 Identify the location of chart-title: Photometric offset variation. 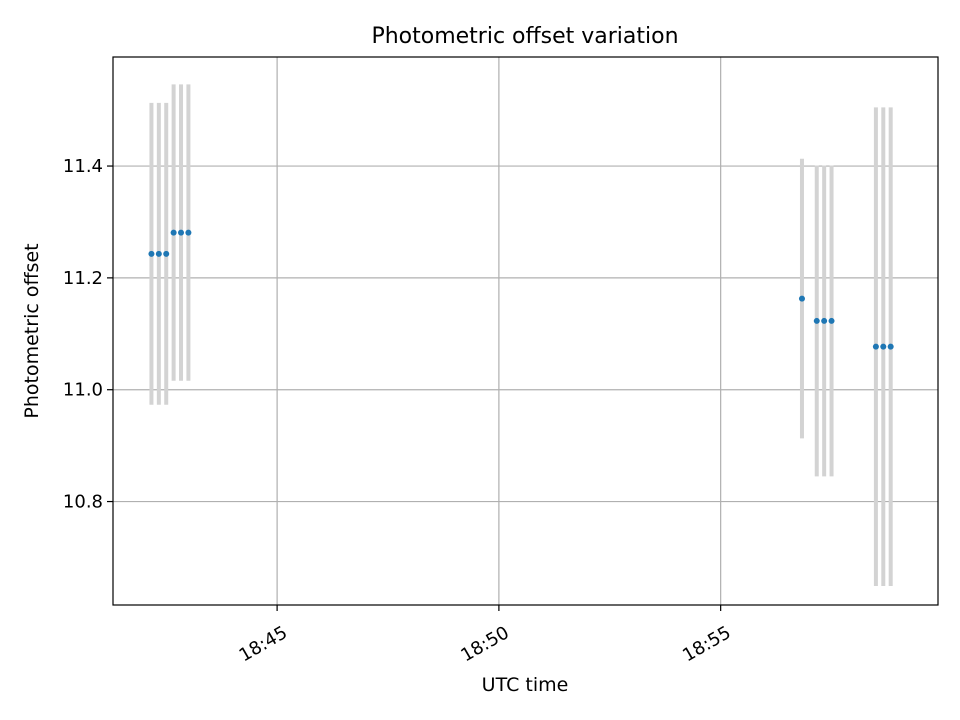
(524, 36).